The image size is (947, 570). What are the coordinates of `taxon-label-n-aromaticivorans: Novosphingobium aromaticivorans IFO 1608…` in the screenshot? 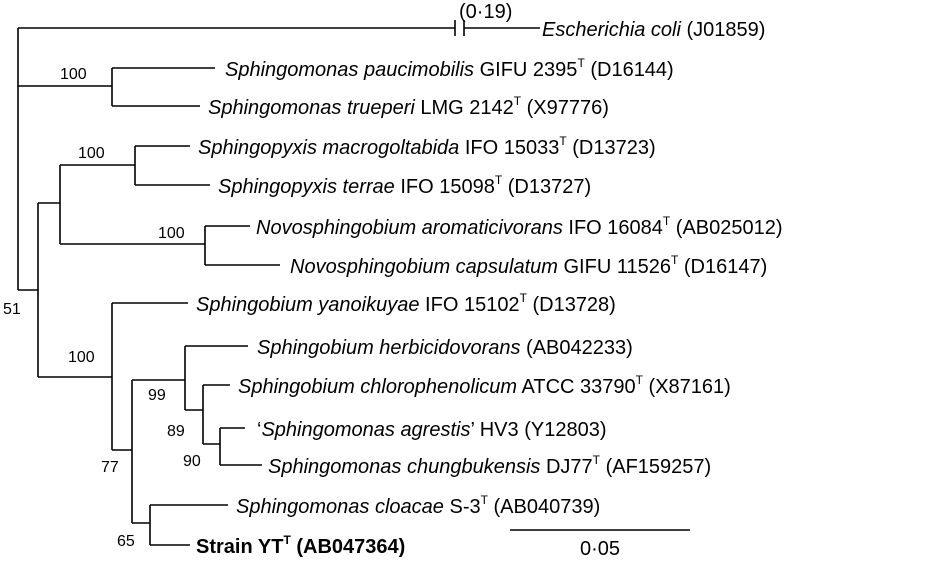 It's located at (519, 226).